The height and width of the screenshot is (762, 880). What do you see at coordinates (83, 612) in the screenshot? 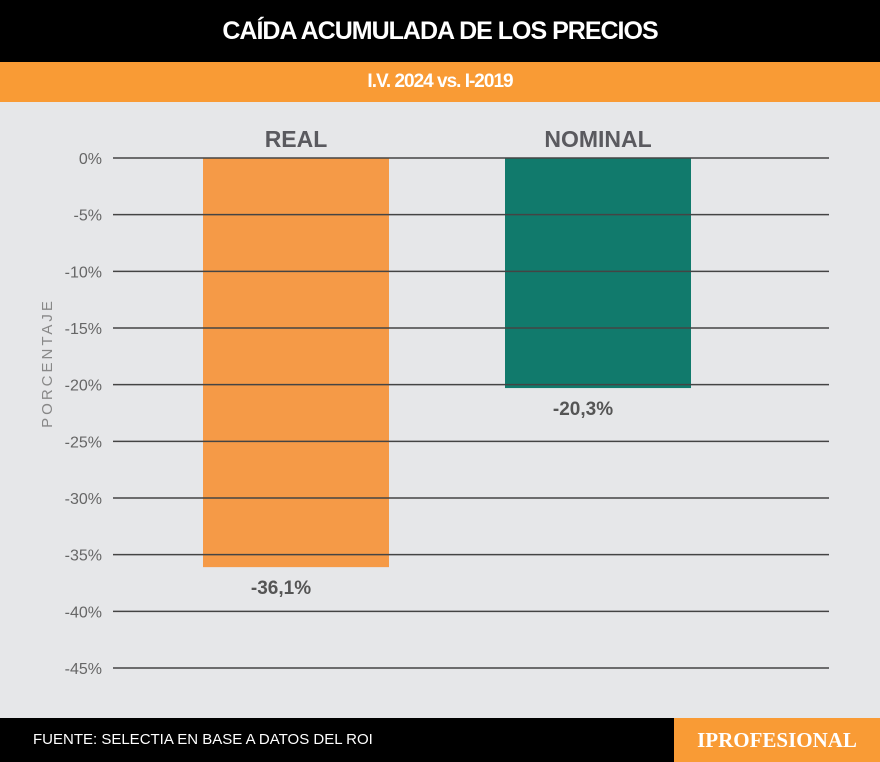
I see `y-tick-label: -40%` at bounding box center [83, 612].